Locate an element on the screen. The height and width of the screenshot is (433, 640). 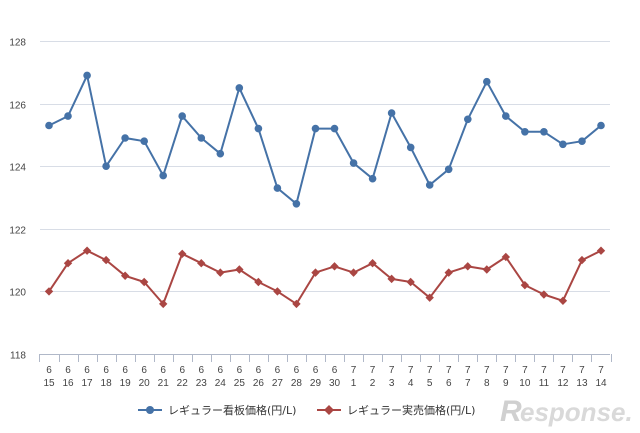
y-tick-label: 120 is located at coordinates (17, 293).